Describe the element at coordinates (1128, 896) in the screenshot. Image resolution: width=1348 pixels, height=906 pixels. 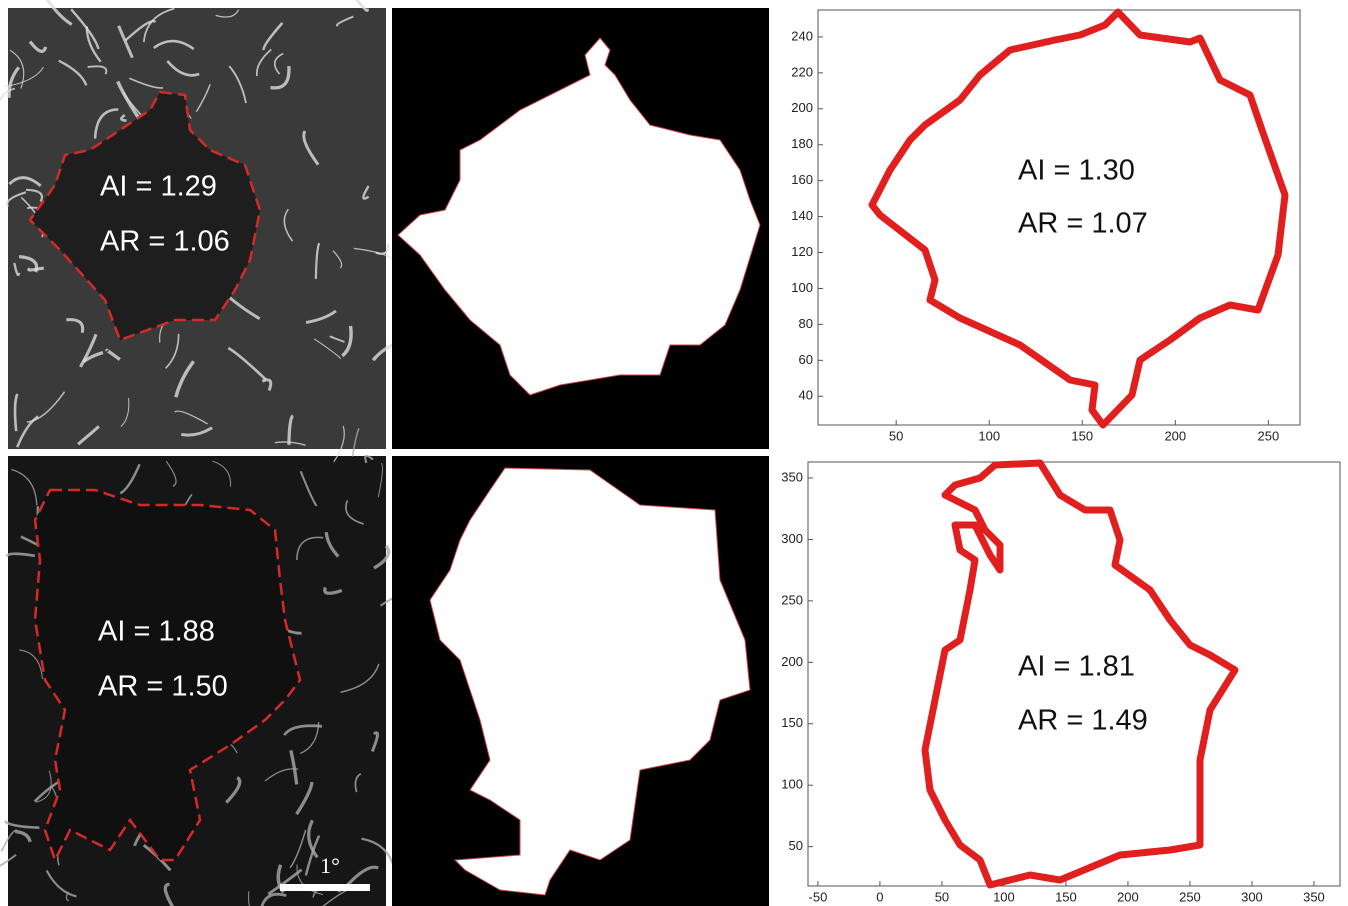
I see `x-tick-label: 200` at that location.